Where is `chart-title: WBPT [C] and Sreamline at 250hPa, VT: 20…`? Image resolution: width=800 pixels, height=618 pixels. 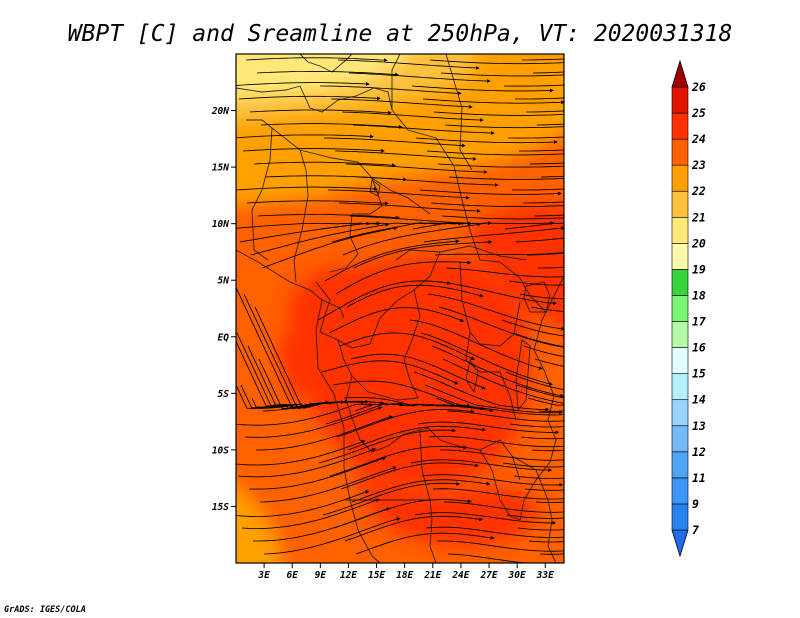 chart-title: WBPT [C] and Sreamline at 250hPa, VT: 20… is located at coordinates (400, 34).